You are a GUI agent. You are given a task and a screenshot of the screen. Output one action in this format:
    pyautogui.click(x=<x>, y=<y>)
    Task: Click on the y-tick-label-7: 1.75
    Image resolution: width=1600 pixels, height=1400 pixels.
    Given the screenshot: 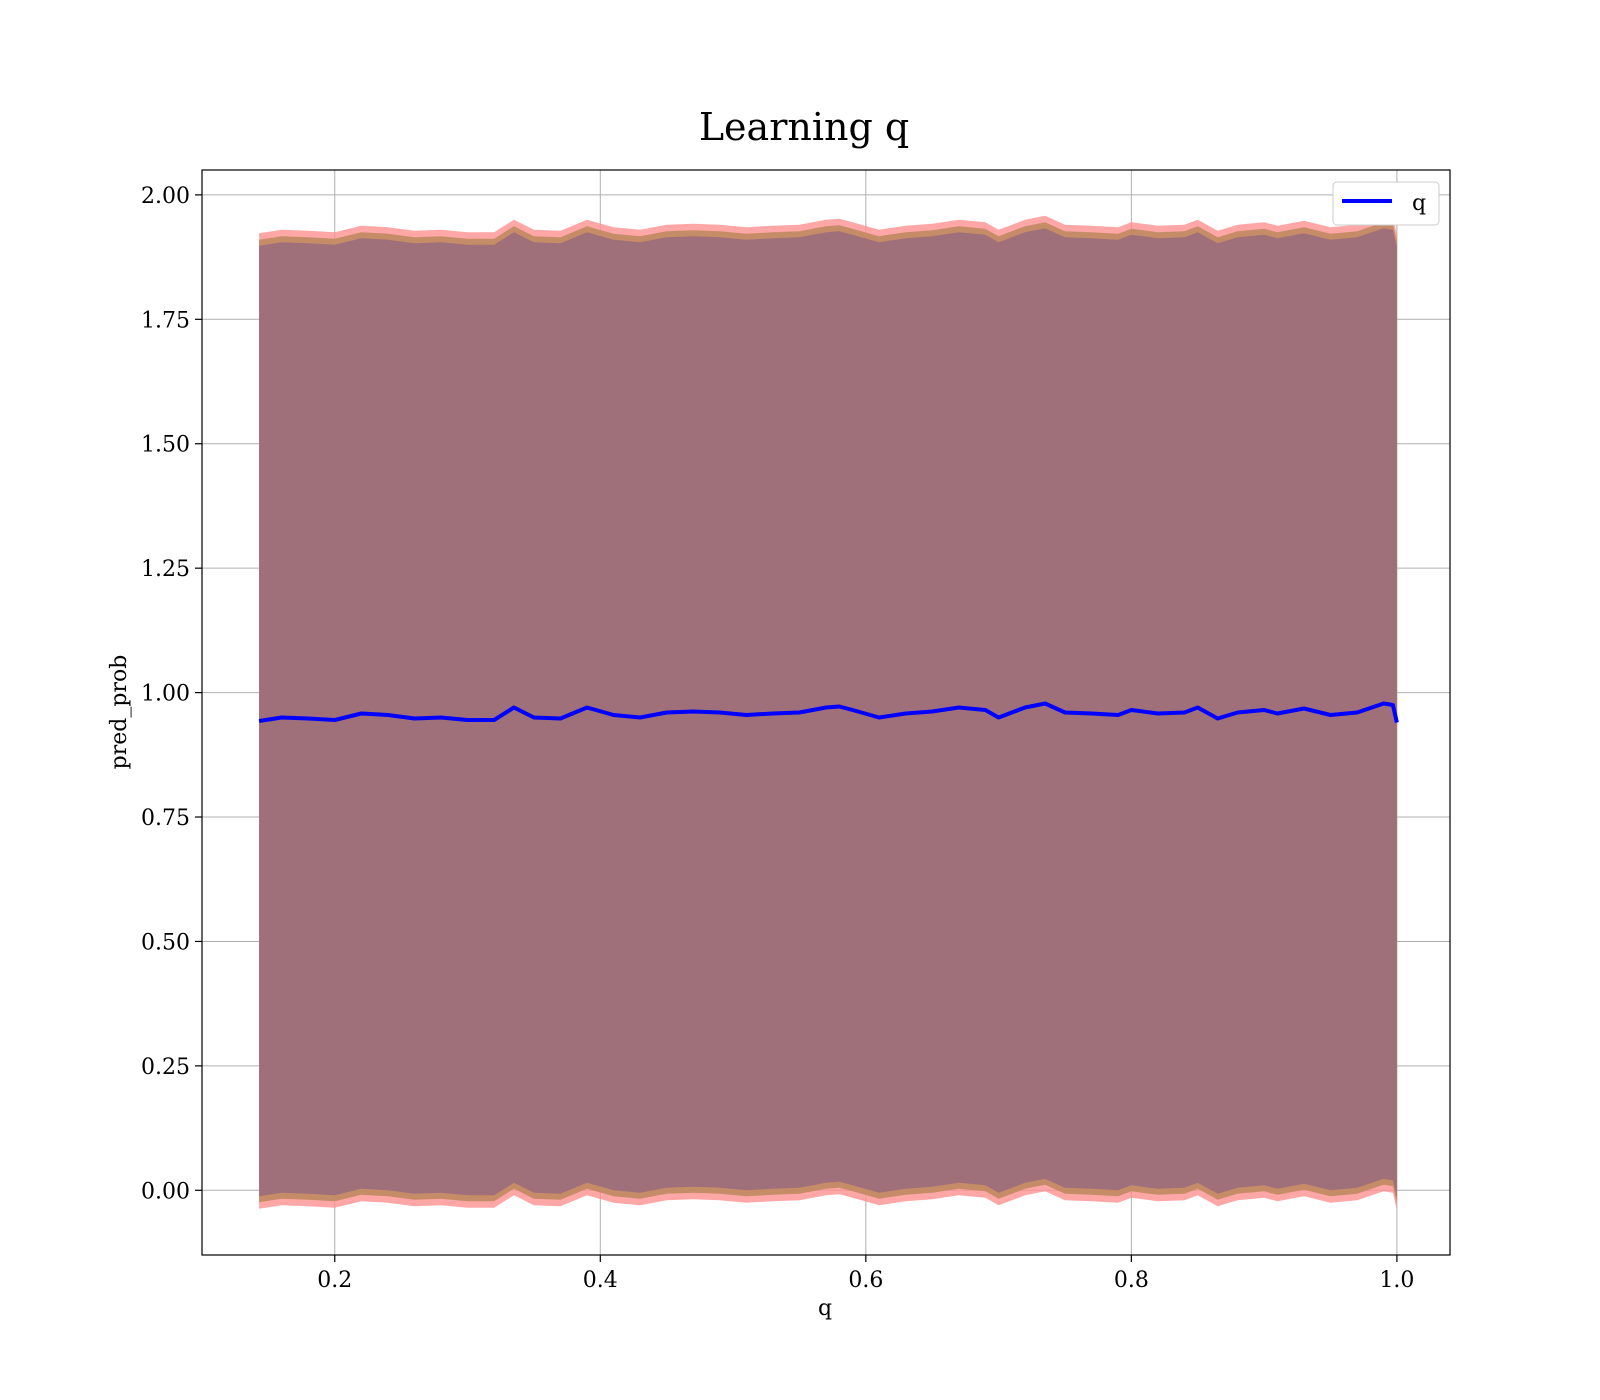 What is the action you would take?
    pyautogui.click(x=165, y=320)
    